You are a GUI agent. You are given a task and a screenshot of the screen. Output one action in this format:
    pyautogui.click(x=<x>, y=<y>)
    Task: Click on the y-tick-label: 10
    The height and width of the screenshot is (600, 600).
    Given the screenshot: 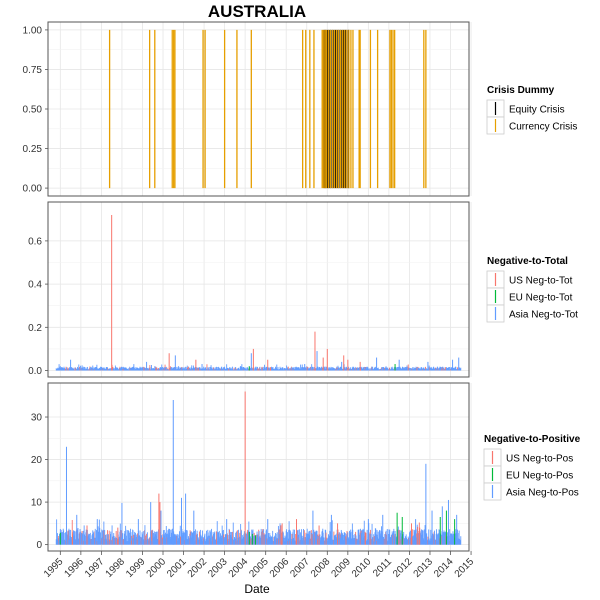 What is the action you would take?
    pyautogui.click(x=37, y=503)
    